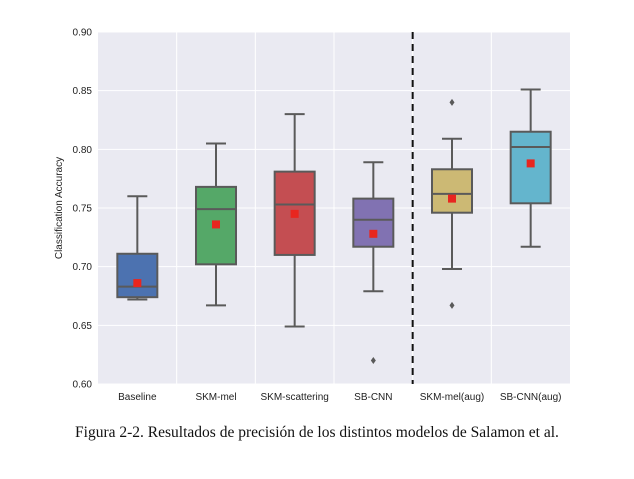 The height and width of the screenshot is (479, 634). What do you see at coordinates (373, 397) in the screenshot?
I see `x-tick-label: SB-CNN` at bounding box center [373, 397].